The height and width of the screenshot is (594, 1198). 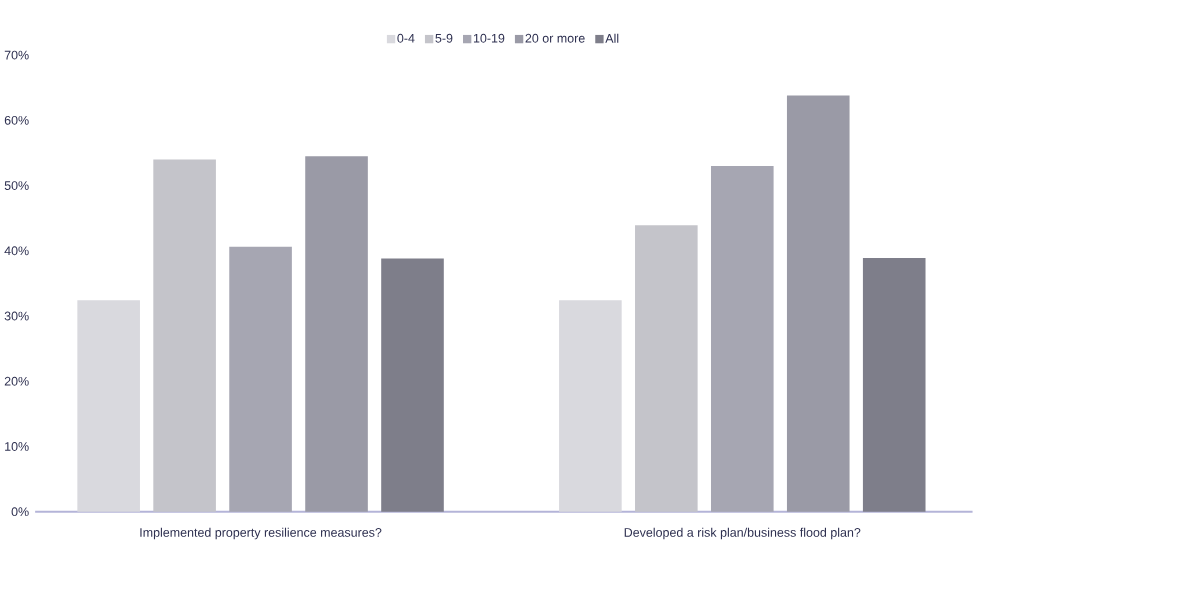 What do you see at coordinates (16, 120) in the screenshot?
I see `y-tick-label: 60%` at bounding box center [16, 120].